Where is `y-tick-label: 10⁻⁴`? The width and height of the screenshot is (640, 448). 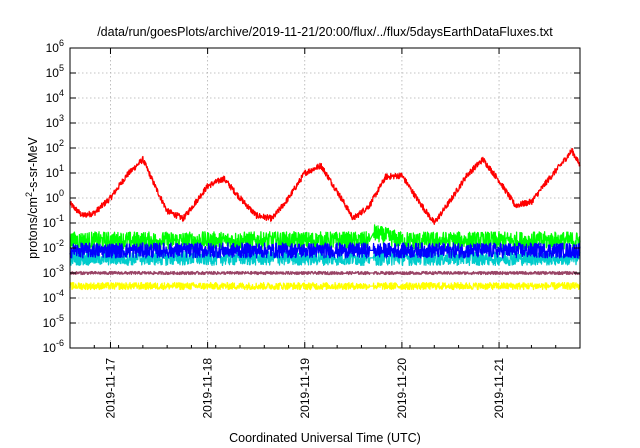
y-tick-label: 10⁻⁴ is located at coordinates (53, 296).